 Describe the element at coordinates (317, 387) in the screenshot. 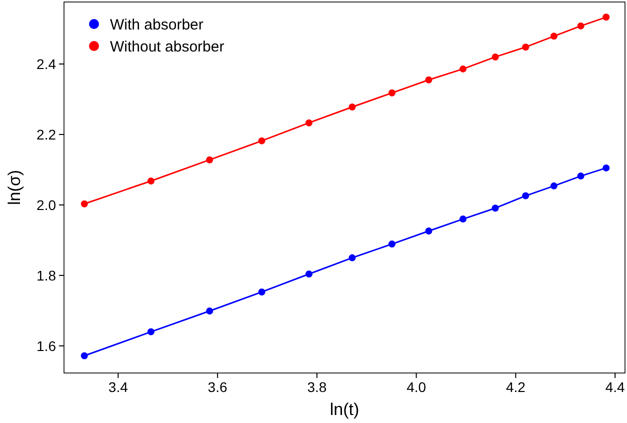

I see `x-tick-label: 3.8` at that location.